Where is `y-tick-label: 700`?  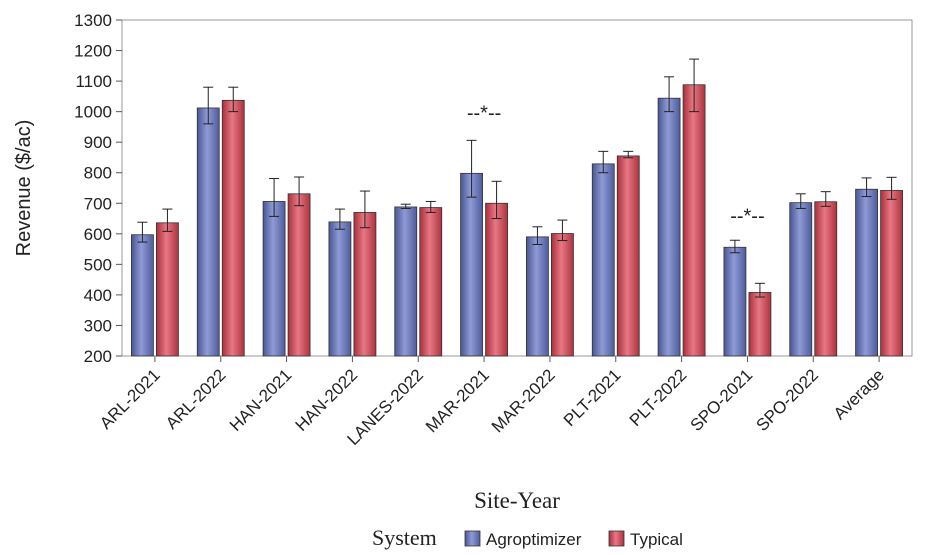
y-tick-label: 700 is located at coordinates (98, 203).